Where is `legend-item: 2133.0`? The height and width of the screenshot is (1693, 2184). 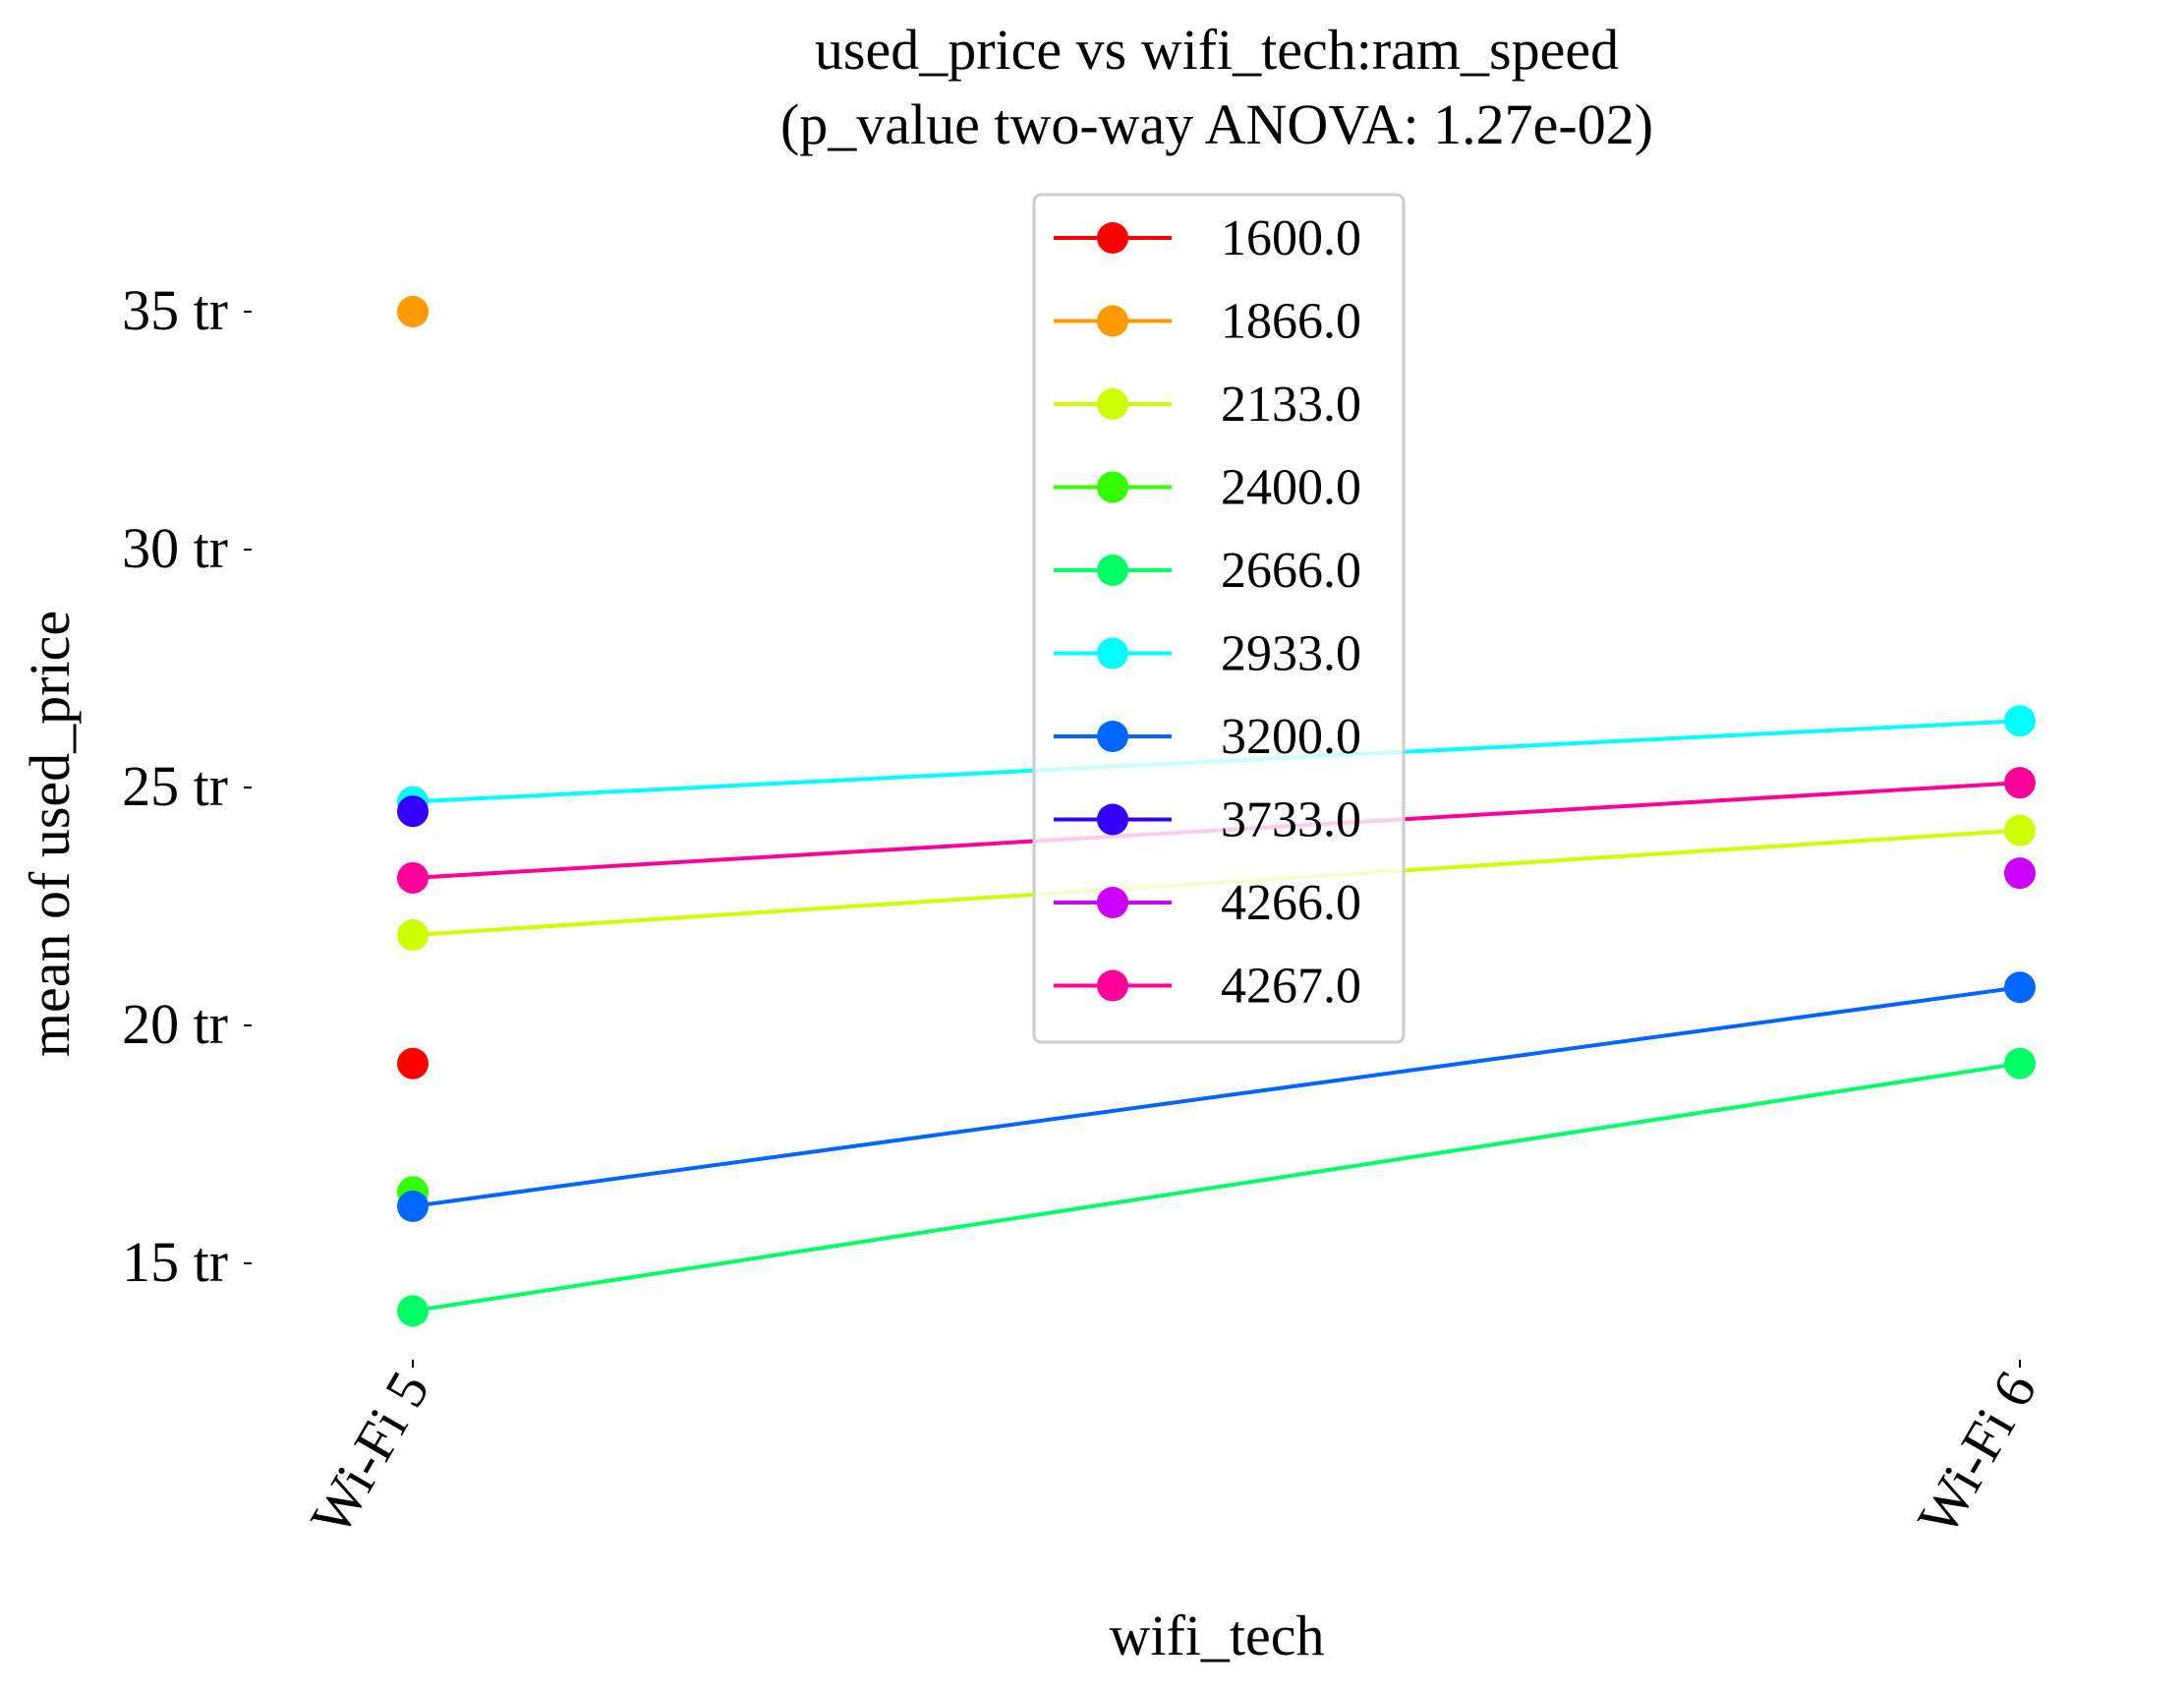
legend-item: 2133.0 is located at coordinates (1207, 405).